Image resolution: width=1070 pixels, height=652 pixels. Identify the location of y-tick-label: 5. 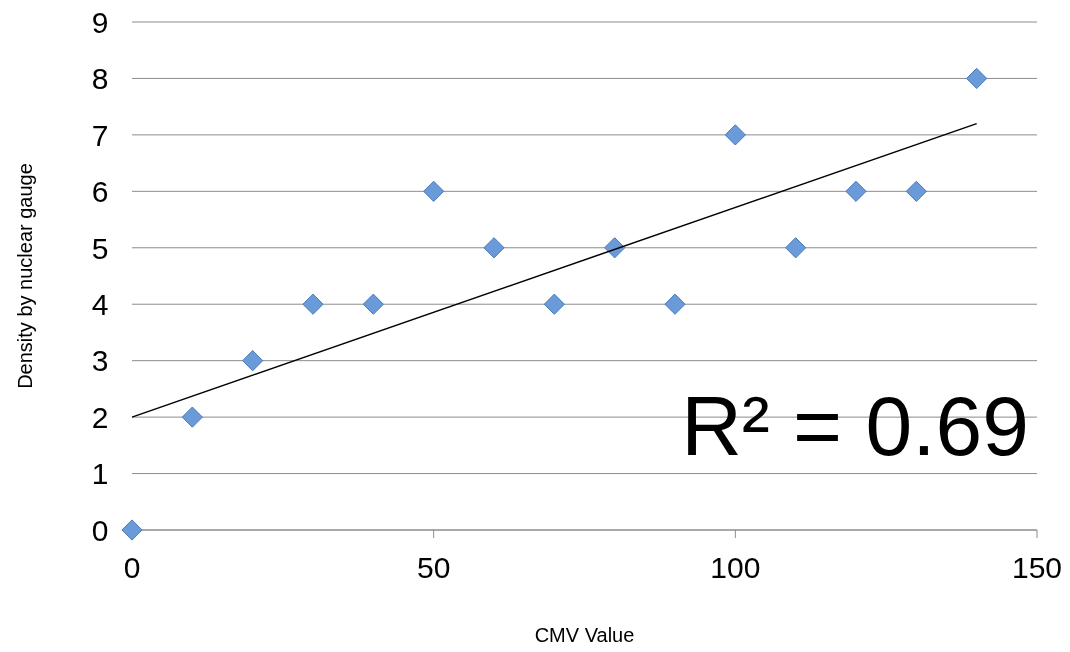
(100, 248).